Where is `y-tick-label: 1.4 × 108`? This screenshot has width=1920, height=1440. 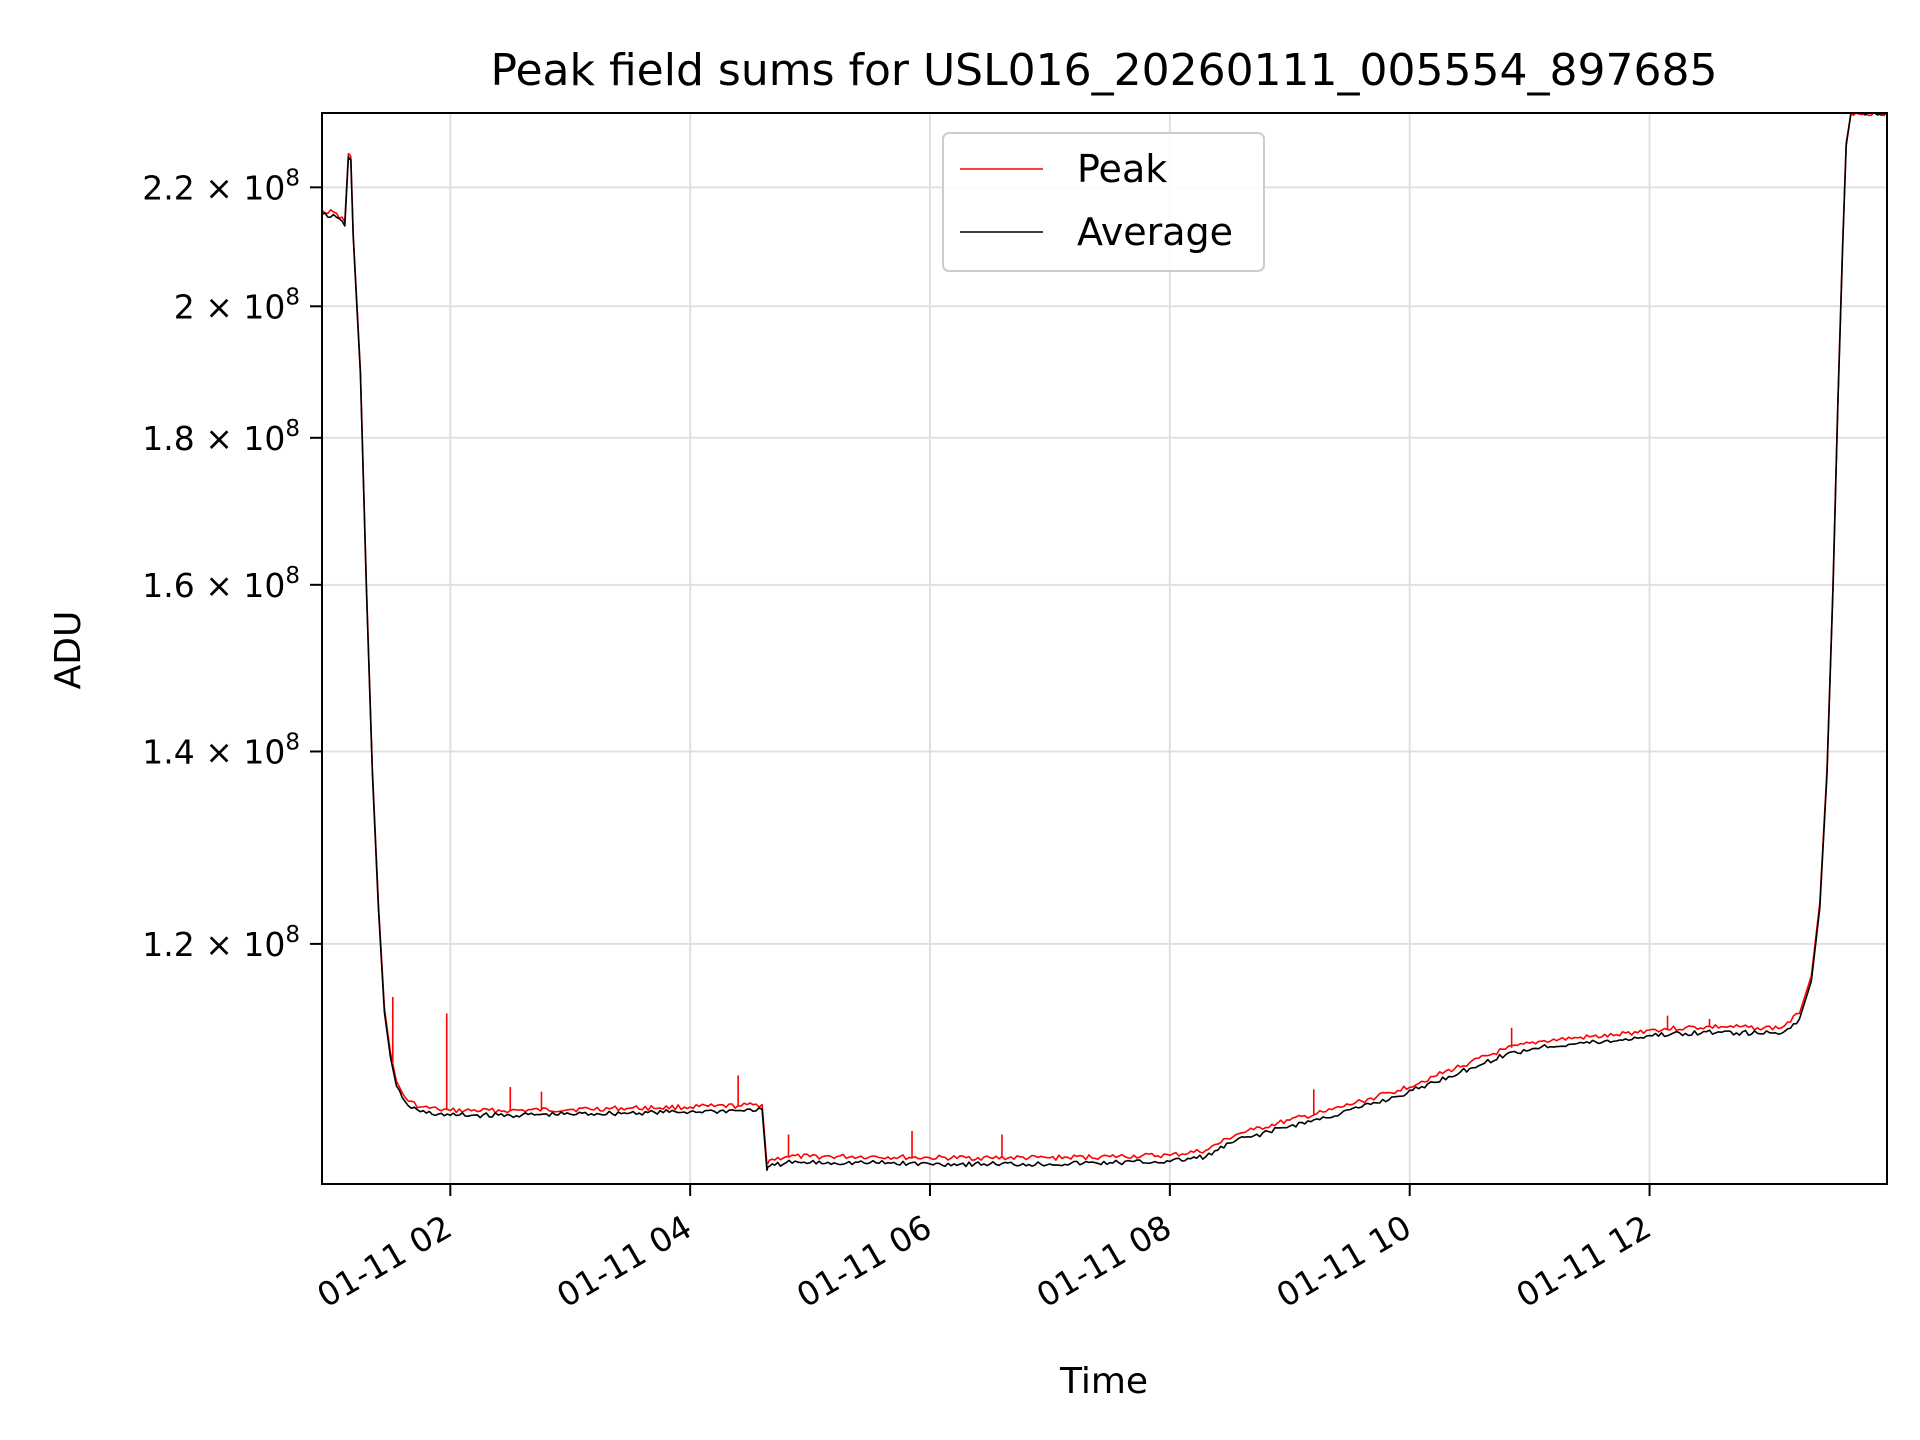
y-tick-label: 1.4 × 108 is located at coordinates (221, 750).